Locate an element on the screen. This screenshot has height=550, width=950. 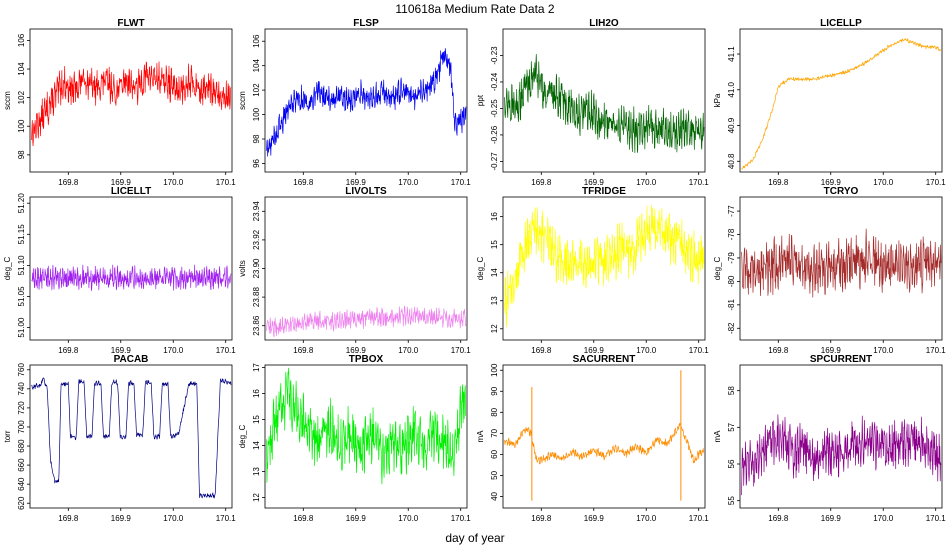
y-tick-label: 23.94 is located at coordinates (256, 211).